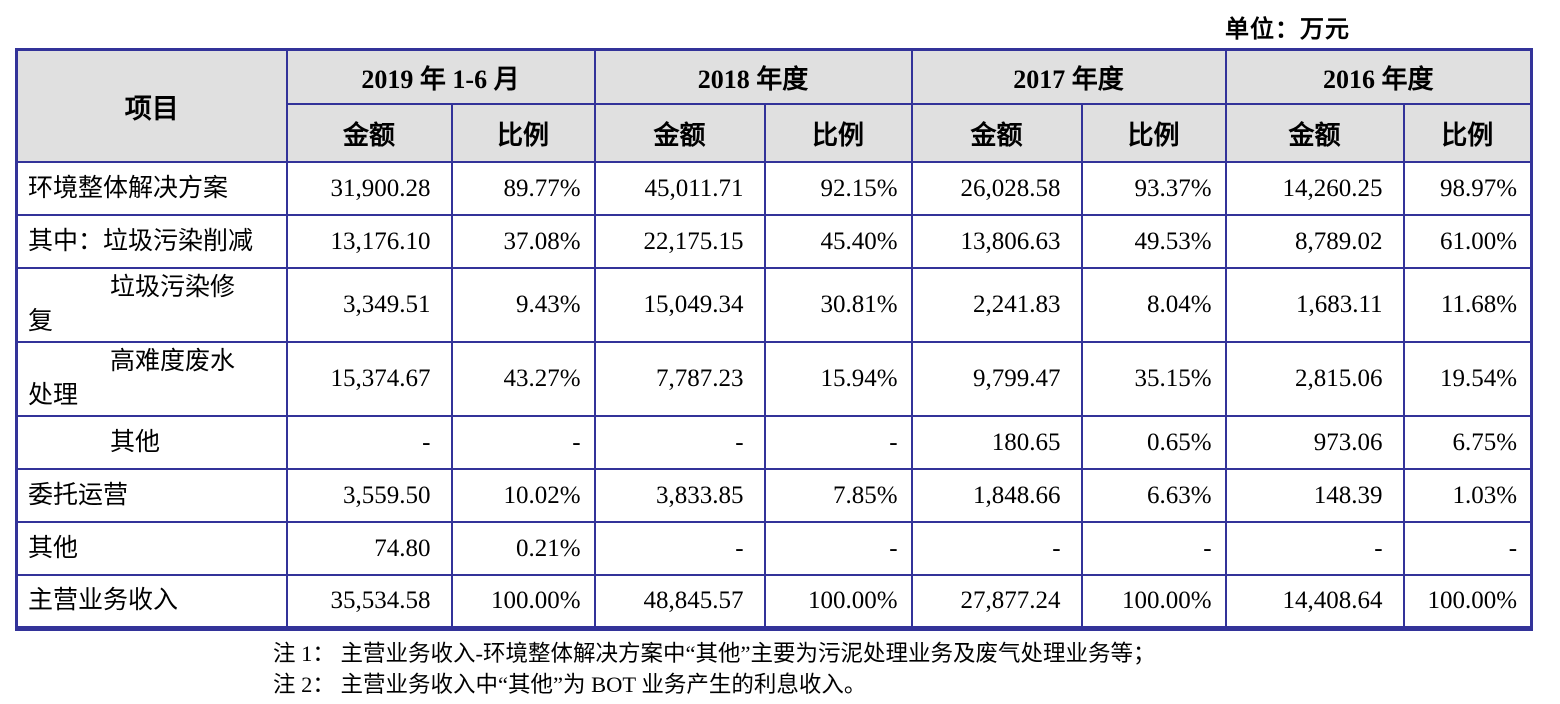 Image resolution: width=1560 pixels, height=704 pixels. I want to click on ratio-cell: 7.85%, so click(838, 495).